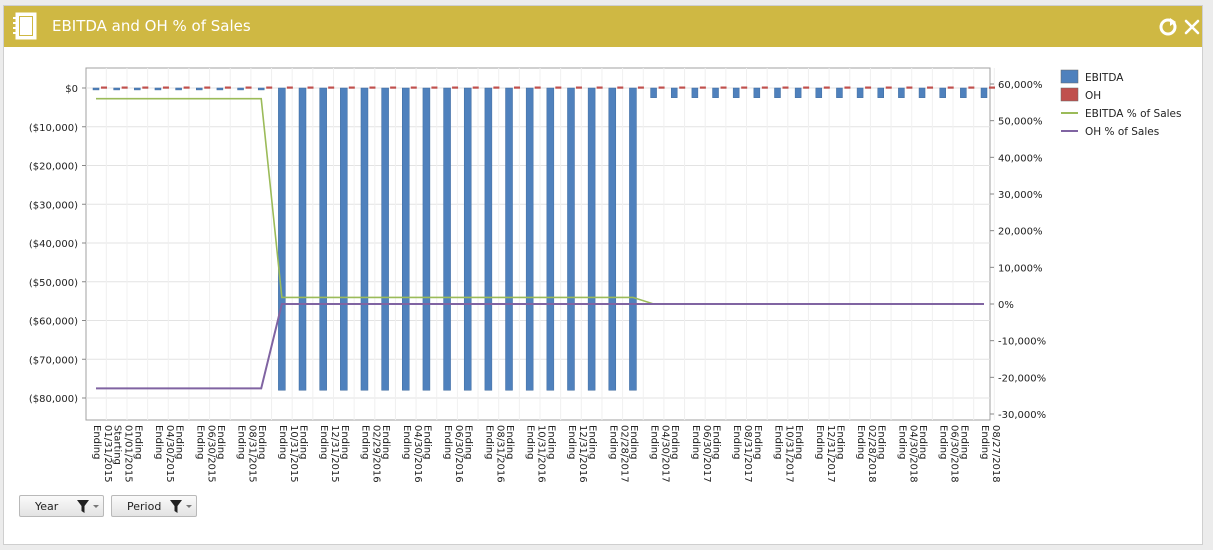  I want to click on filter-icon, so click(181, 506).